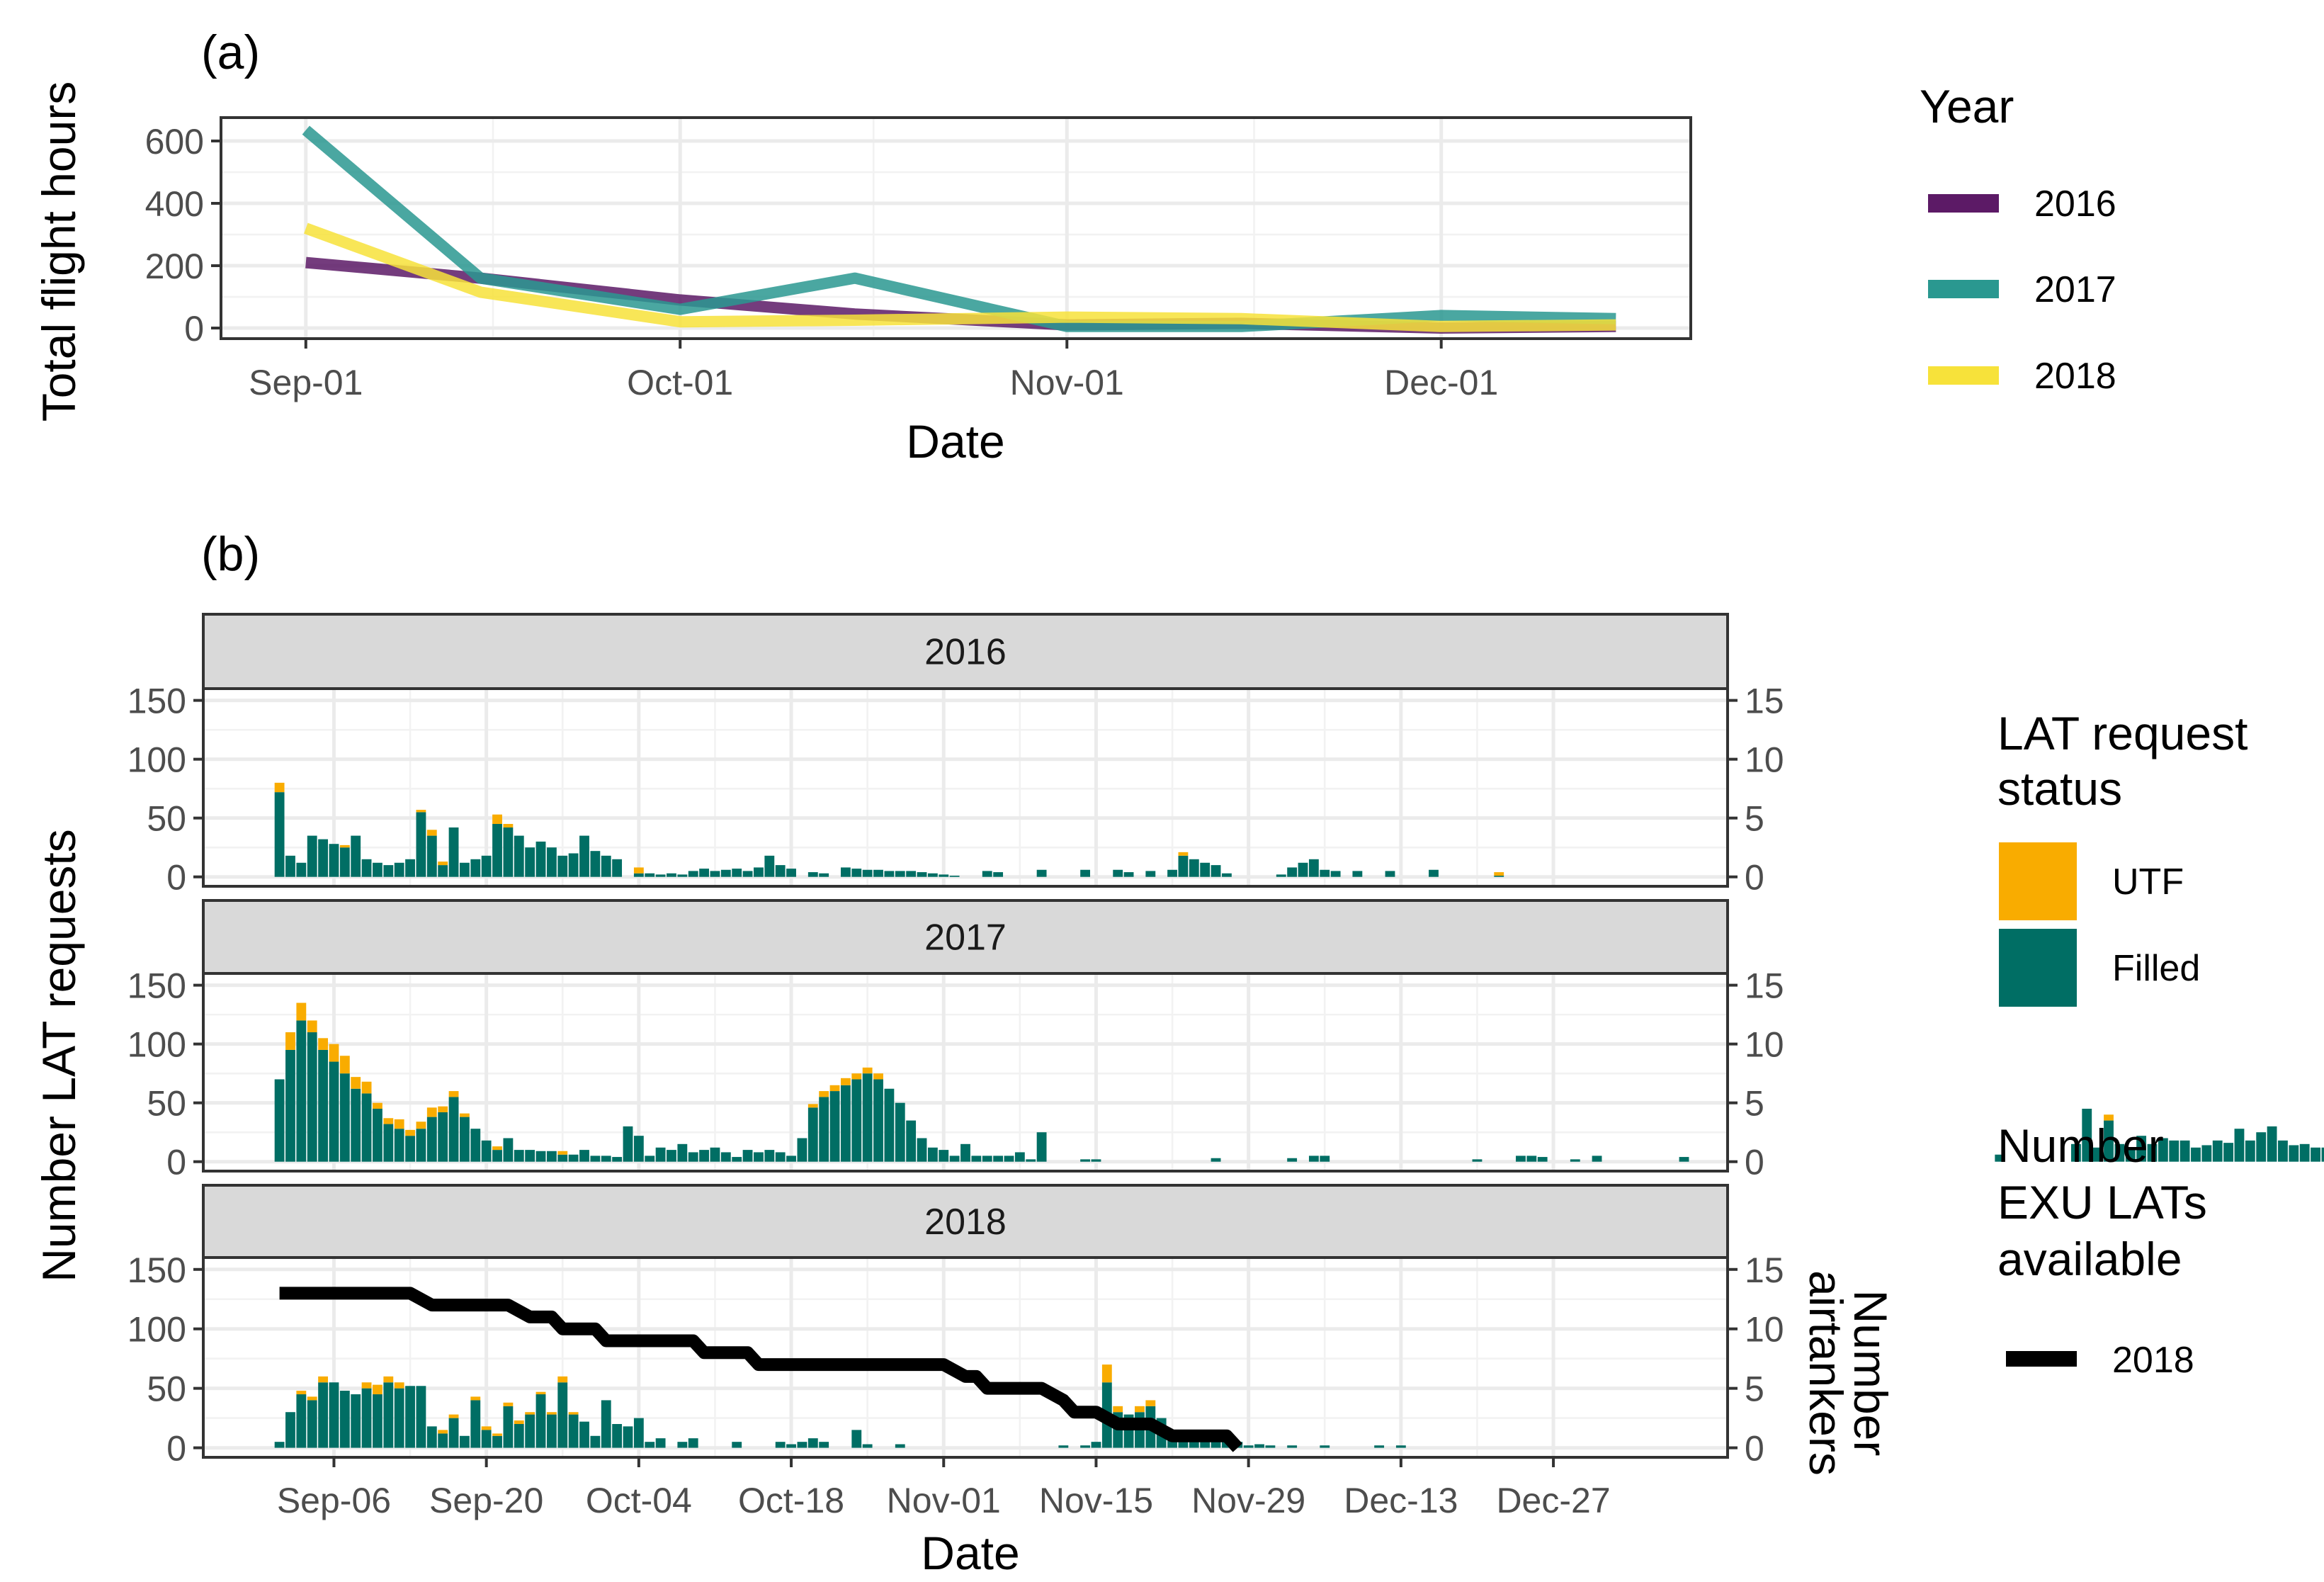  I want to click on x-tick-label: Nov-01, so click(1067, 383).